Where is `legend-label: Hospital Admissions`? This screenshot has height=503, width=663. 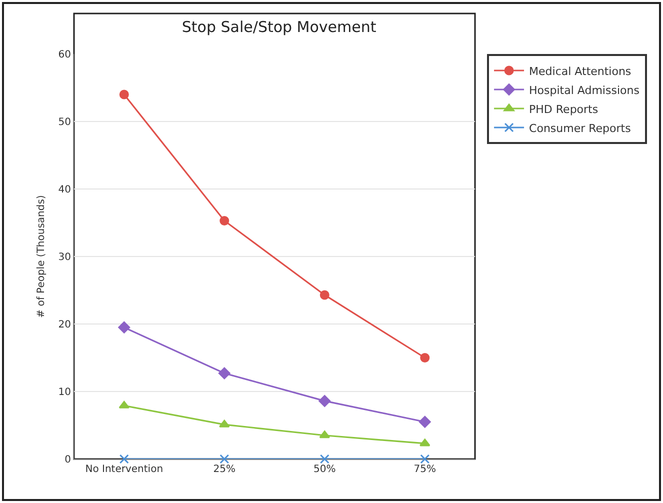
legend-label: Hospital Admissions is located at coordinates (584, 90).